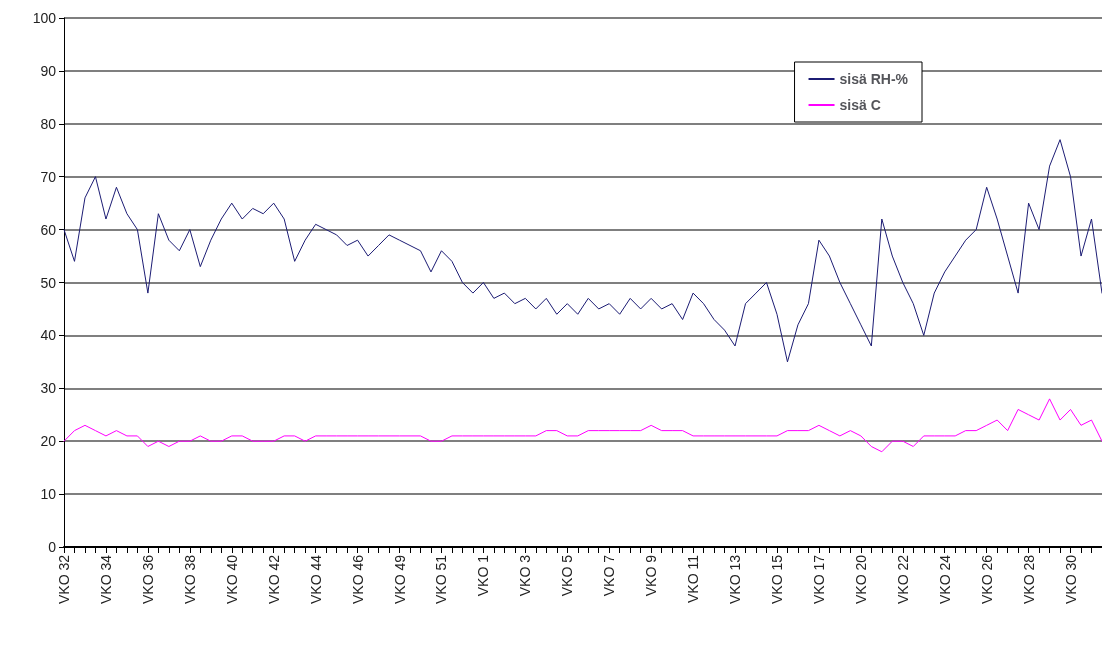 Image resolution: width=1102 pixels, height=650 pixels. I want to click on y-tick-label: 80, so click(48, 123).